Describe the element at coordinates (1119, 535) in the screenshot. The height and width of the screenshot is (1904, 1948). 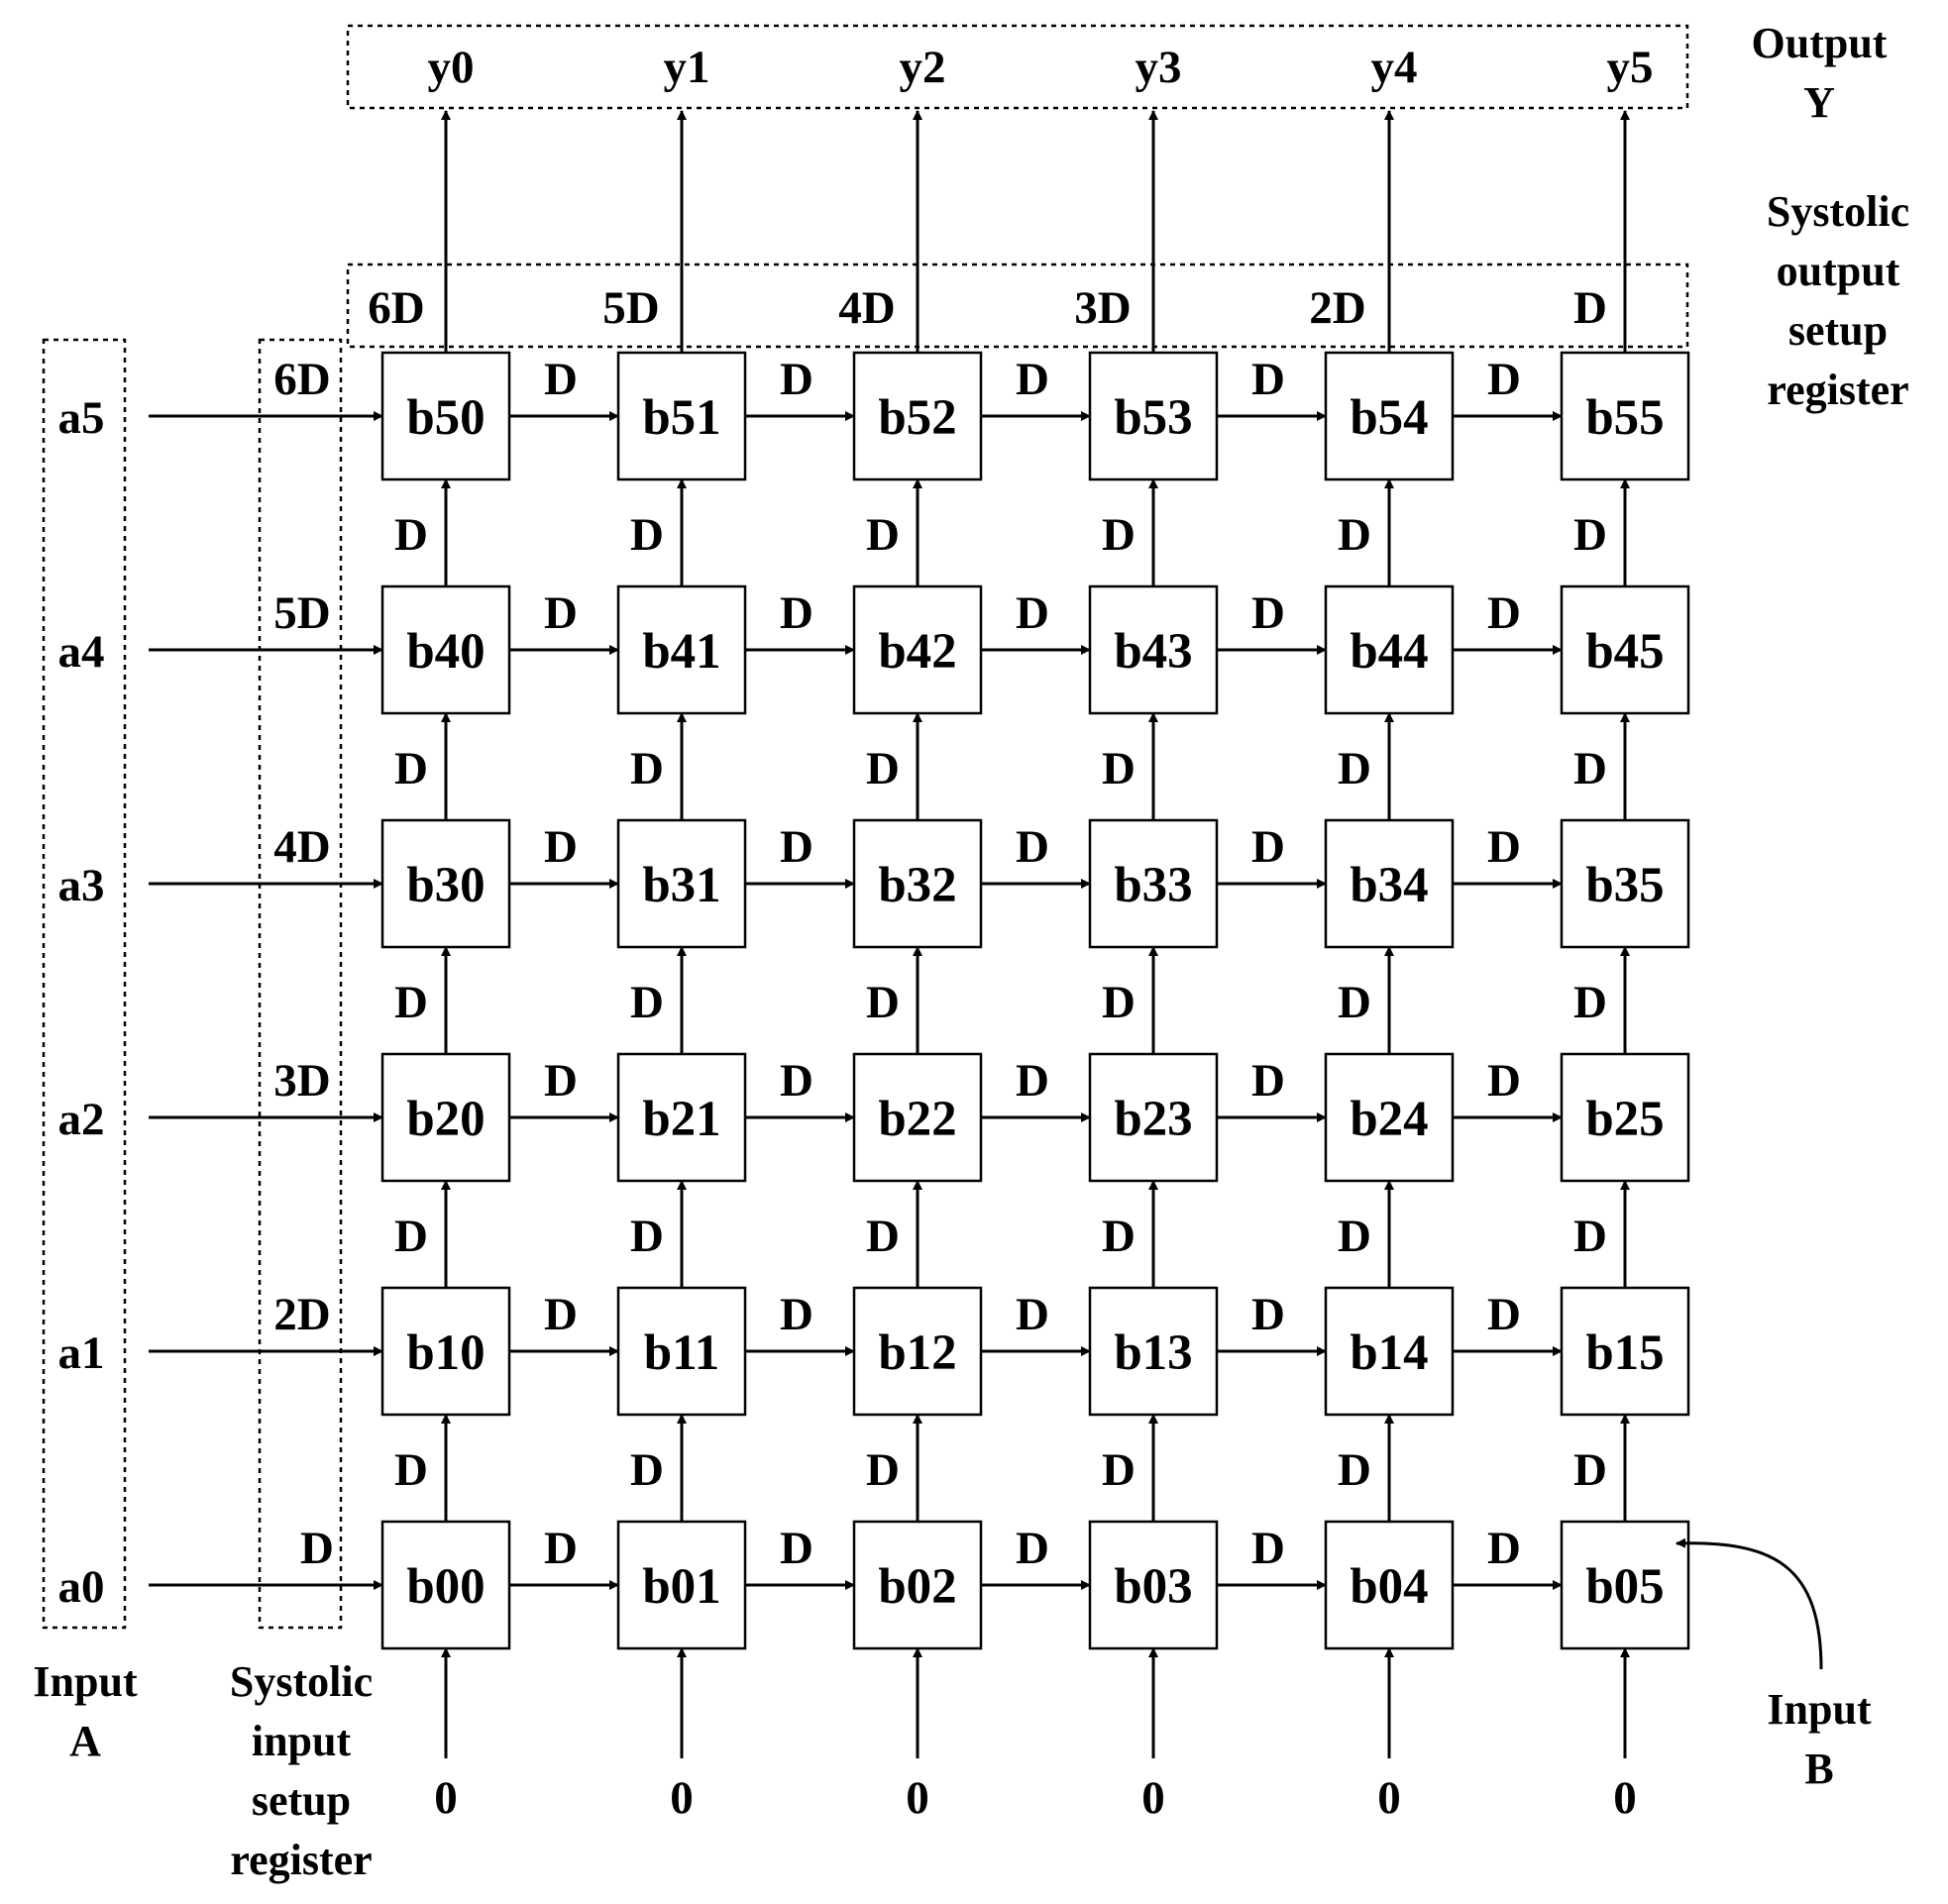
I see `v-delay-4-3: D` at that location.